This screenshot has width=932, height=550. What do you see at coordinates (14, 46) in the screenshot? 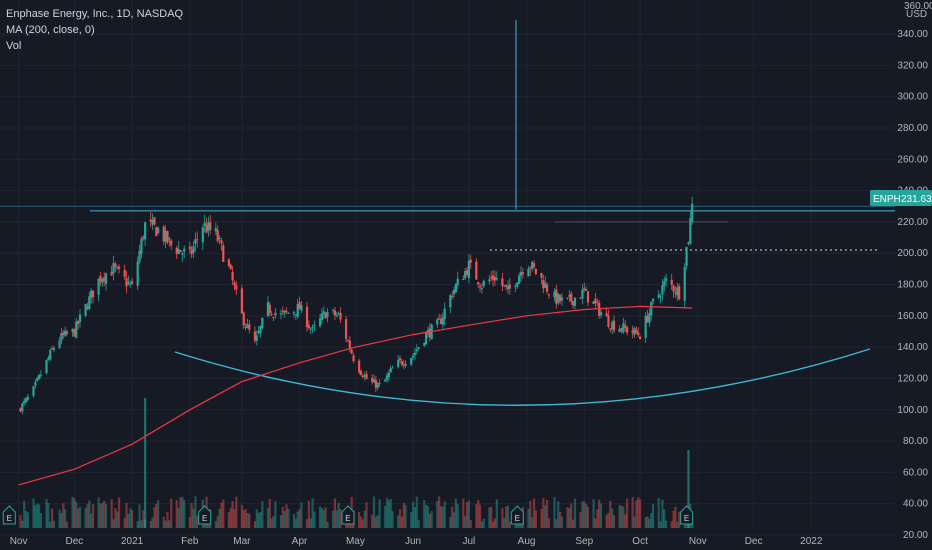
I see `legend-volume: Vol` at bounding box center [14, 46].